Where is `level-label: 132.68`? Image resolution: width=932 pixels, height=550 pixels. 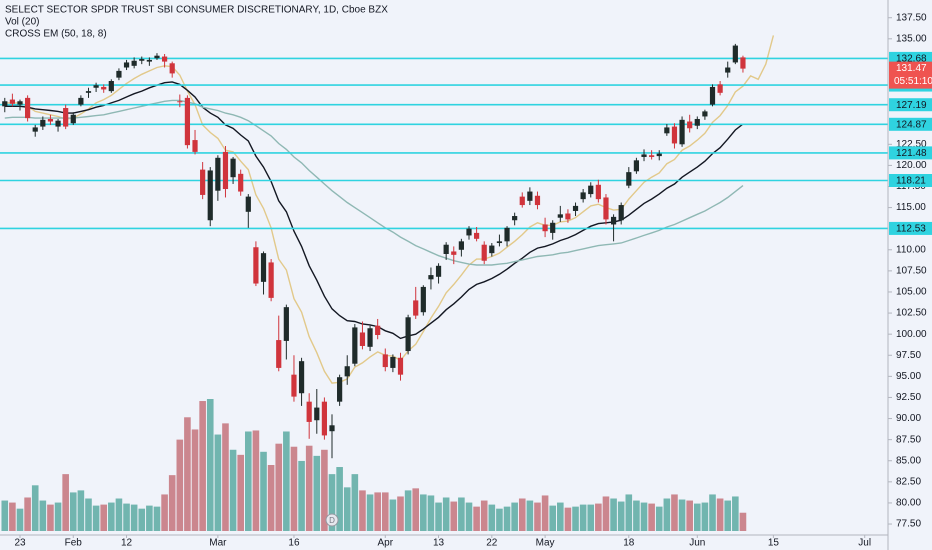 level-label: 132.68 is located at coordinates (911, 59).